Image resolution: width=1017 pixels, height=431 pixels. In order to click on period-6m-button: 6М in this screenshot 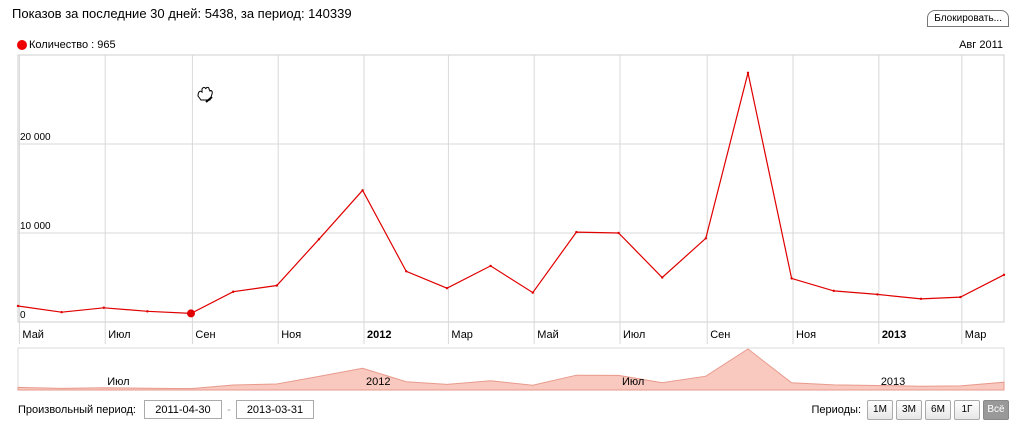, I will do `click(938, 410)`.